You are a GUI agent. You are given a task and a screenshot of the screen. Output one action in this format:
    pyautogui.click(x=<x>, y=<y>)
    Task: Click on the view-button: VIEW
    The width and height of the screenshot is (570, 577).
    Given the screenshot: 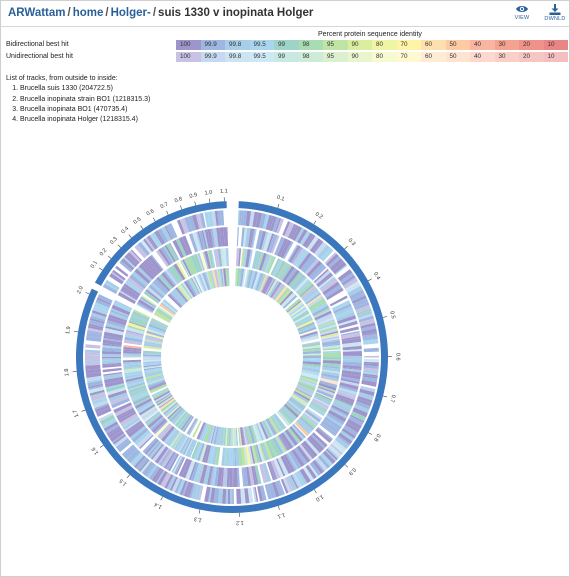 What is the action you would take?
    pyautogui.click(x=522, y=12)
    